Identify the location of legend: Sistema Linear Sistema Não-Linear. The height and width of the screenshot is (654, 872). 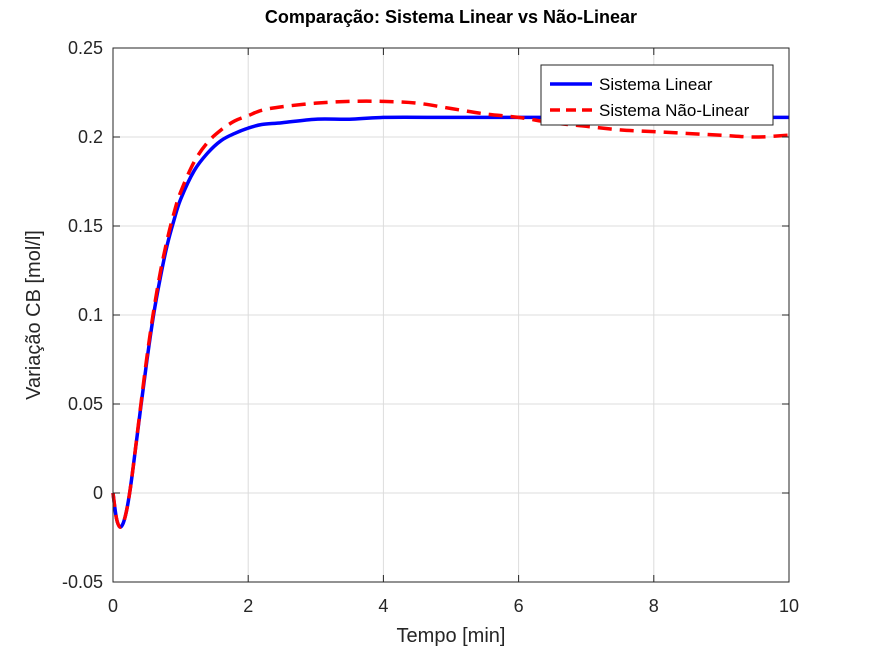
(657, 95).